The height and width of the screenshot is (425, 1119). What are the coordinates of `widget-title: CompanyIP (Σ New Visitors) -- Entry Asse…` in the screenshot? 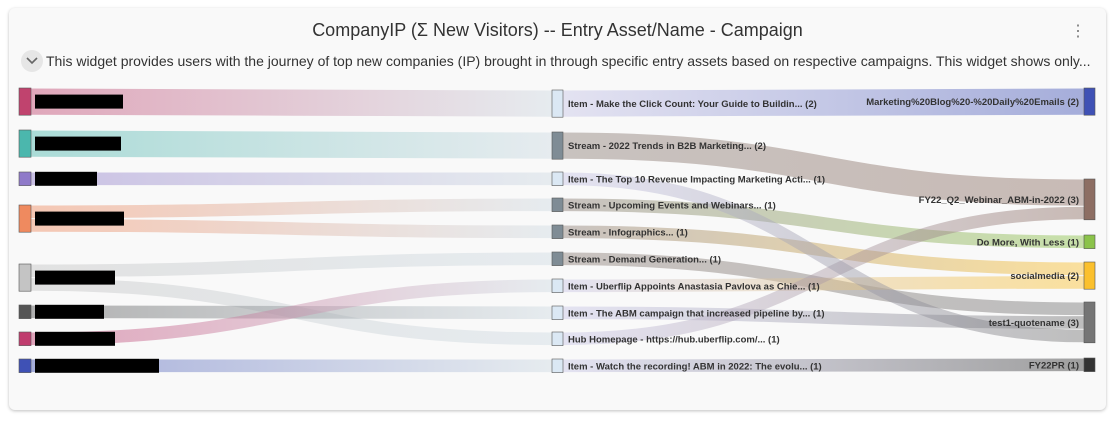 It's located at (557, 30).